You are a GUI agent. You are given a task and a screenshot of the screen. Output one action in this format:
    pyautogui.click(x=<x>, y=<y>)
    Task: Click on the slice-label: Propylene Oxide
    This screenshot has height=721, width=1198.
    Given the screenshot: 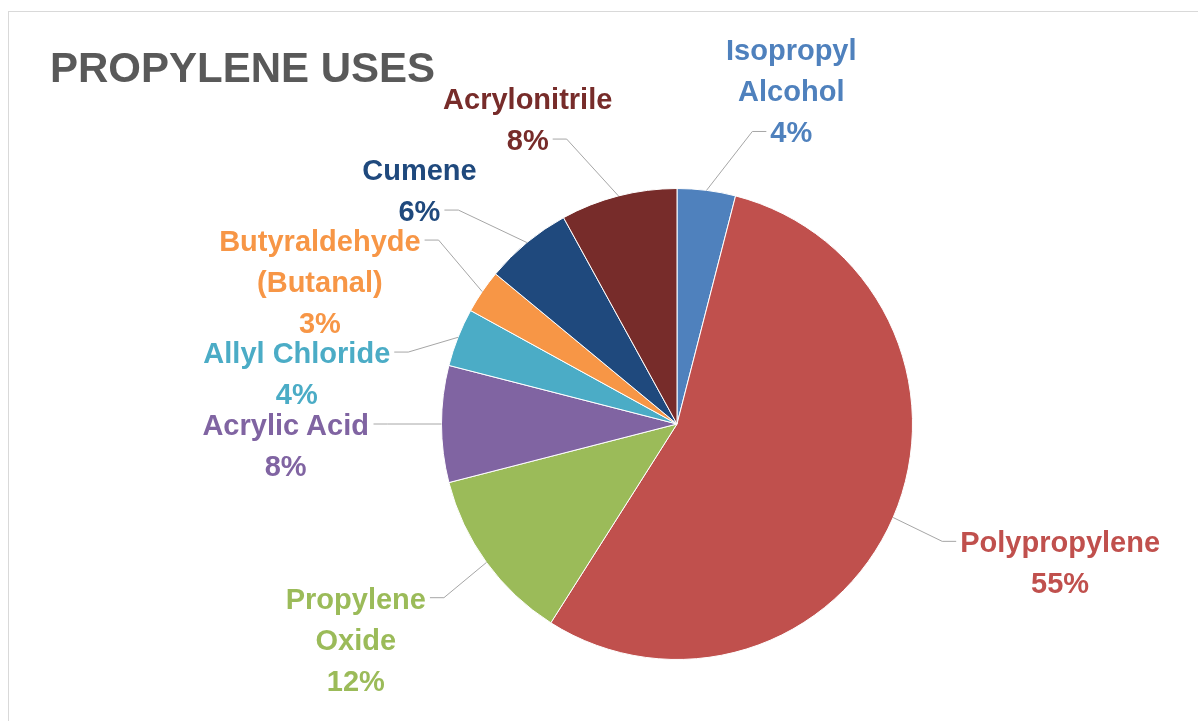 What is the action you would take?
    pyautogui.click(x=355, y=619)
    